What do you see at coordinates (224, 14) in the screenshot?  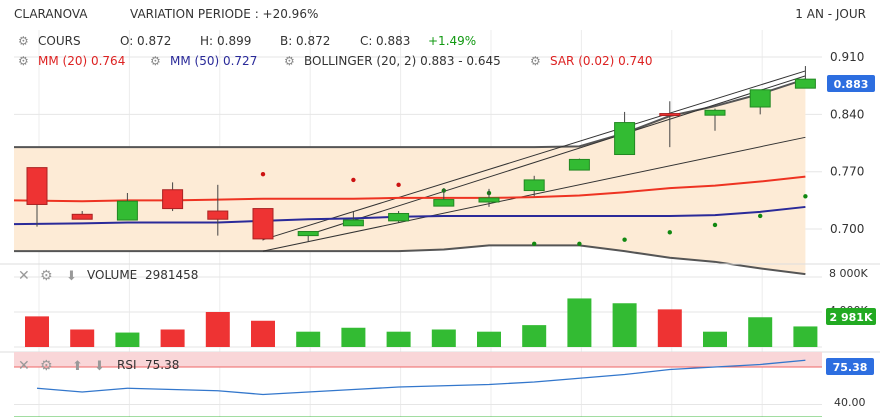 I see `variation-label: VARIATION PERIODE : +20.96%` at bounding box center [224, 14].